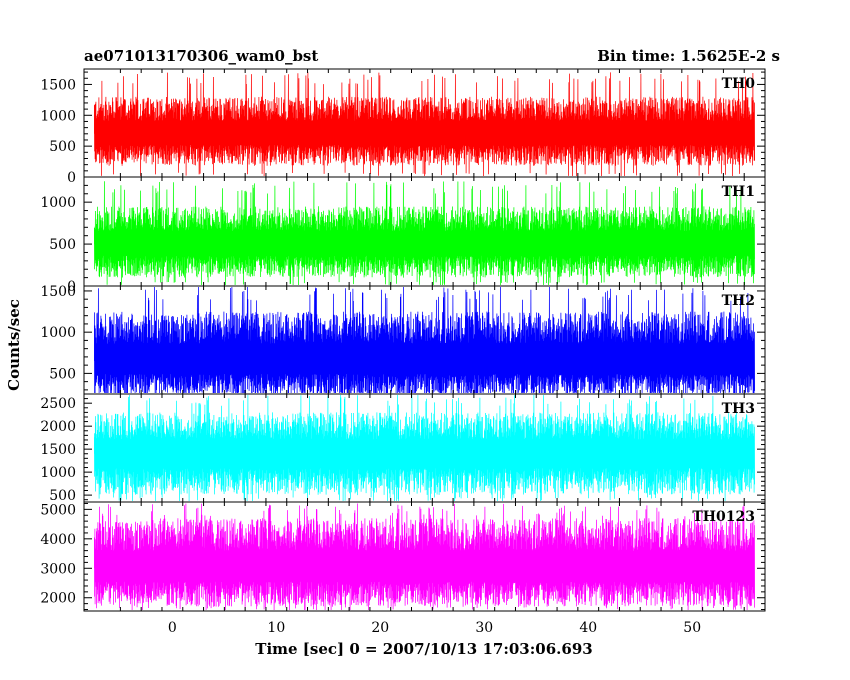  I want to click on y-tick-label: 4000, so click(58, 540).